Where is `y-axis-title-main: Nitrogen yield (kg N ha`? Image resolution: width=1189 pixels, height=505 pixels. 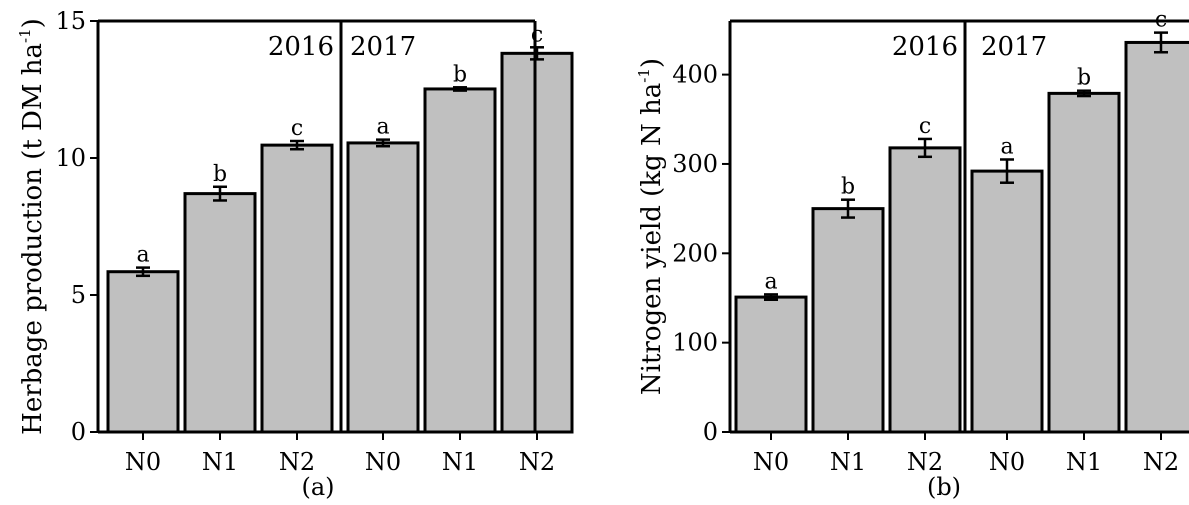
y-axis-title-main: Nitrogen yield (kg N ha is located at coordinates (652, 239).